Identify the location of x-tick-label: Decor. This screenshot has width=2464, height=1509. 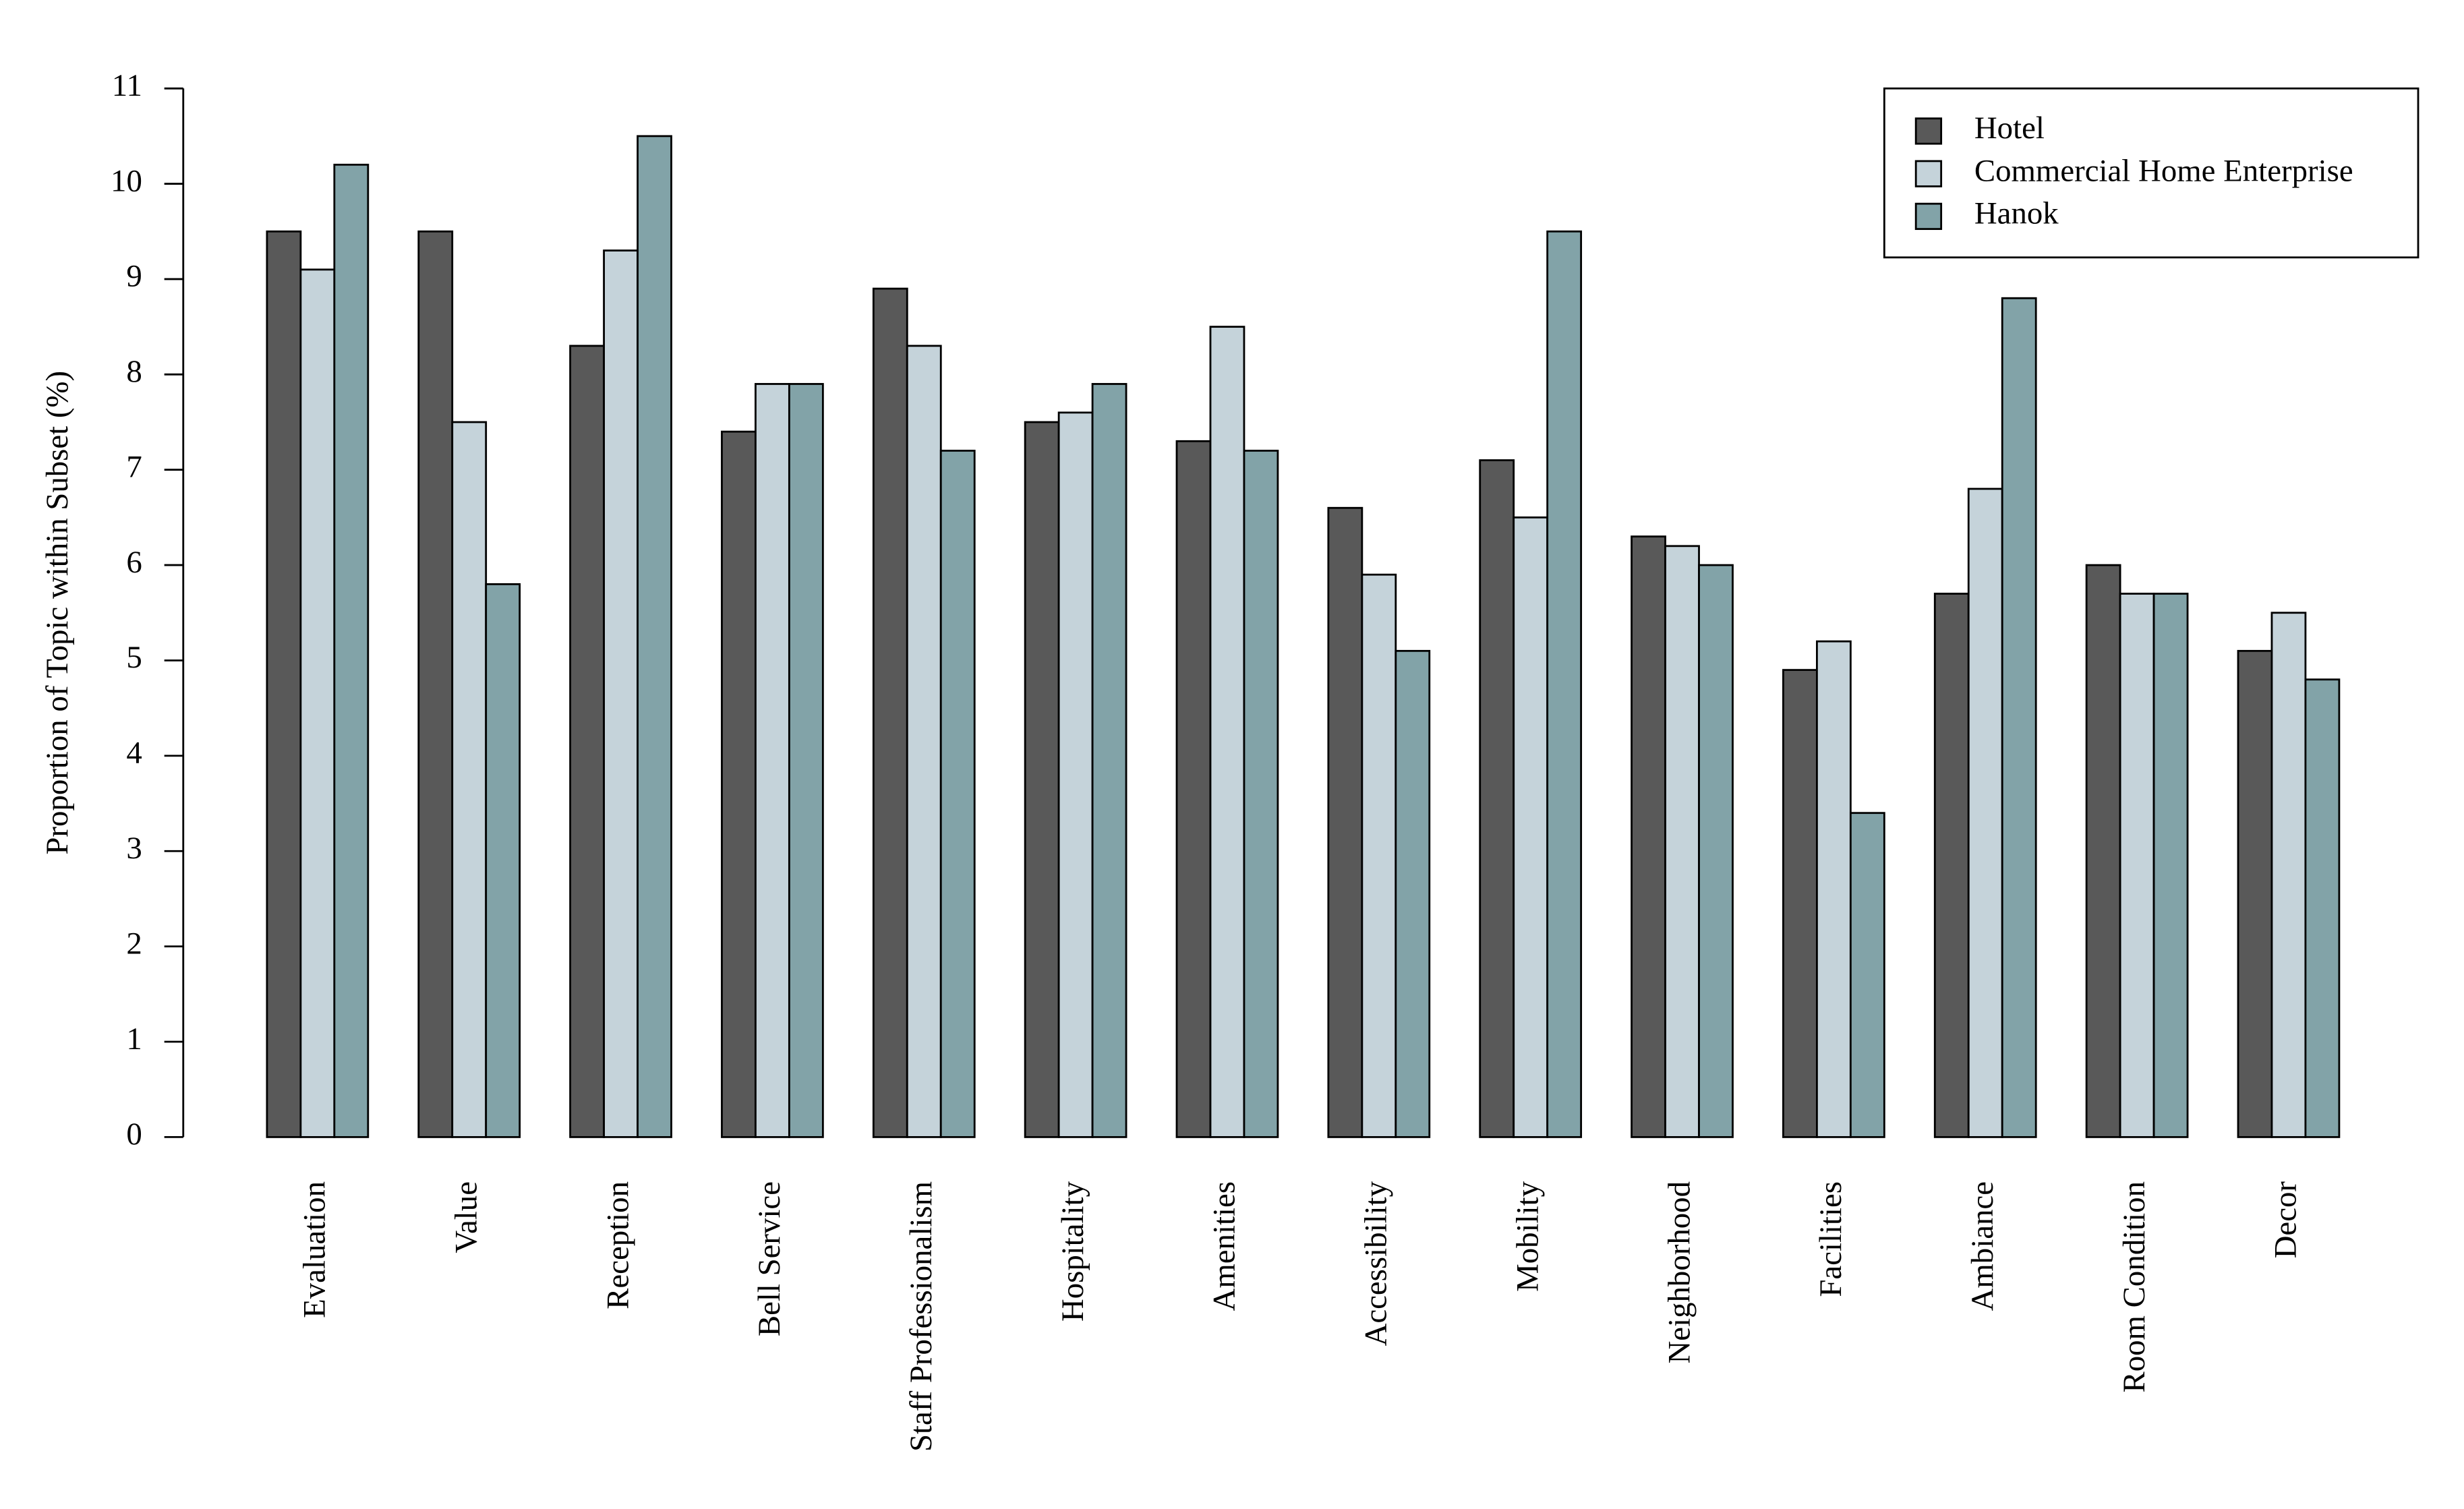
(2286, 1220).